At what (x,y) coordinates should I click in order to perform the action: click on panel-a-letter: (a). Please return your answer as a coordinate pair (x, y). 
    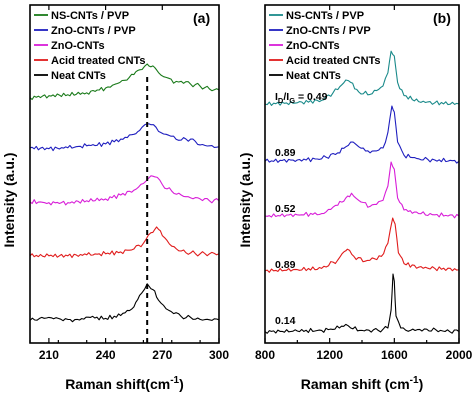
    Looking at the image, I should click on (201, 18).